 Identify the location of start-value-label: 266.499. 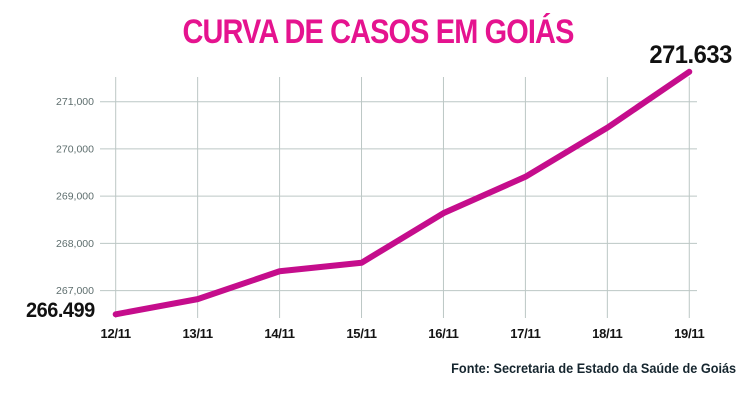
(60, 310).